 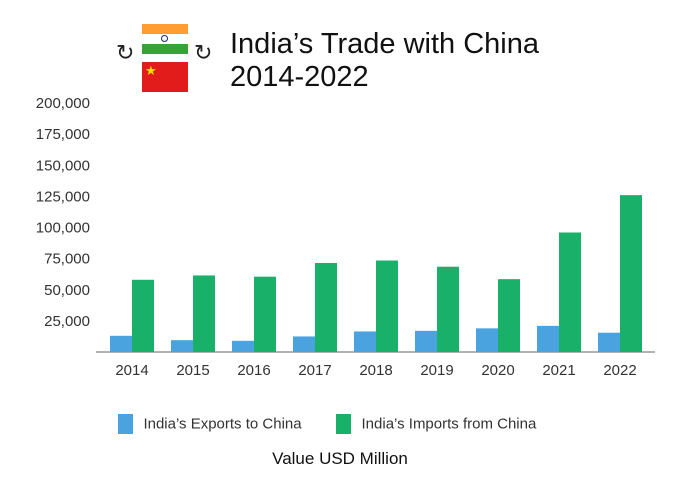 I want to click on china-flag-icon: ★, so click(x=165, y=77).